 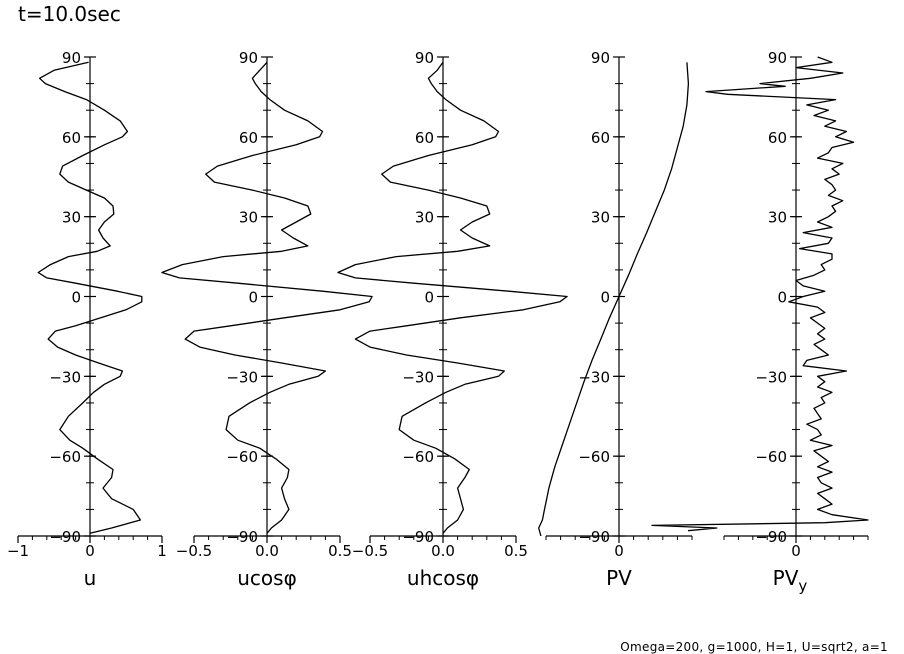 I want to click on figure-title: t=10.0sec, so click(x=69, y=14).